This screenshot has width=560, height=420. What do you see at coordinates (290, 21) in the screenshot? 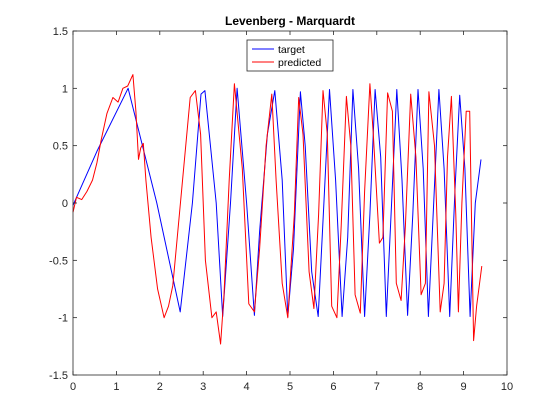
I see `chart-title: Levenberg - Marquardt` at bounding box center [290, 21].